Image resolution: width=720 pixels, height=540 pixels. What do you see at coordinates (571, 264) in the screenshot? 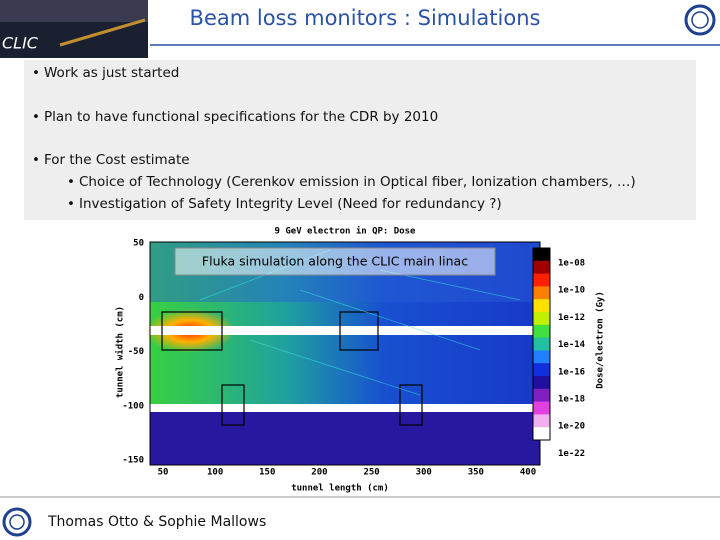
I see `colorbar-tick-label: 1e-08` at bounding box center [571, 264].